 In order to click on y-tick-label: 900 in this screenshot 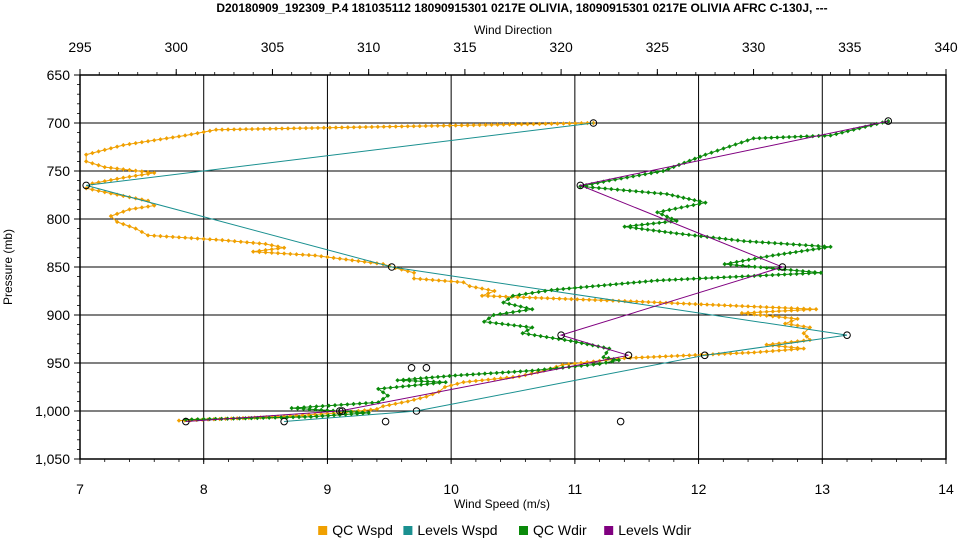, I will do `click(59, 315)`.